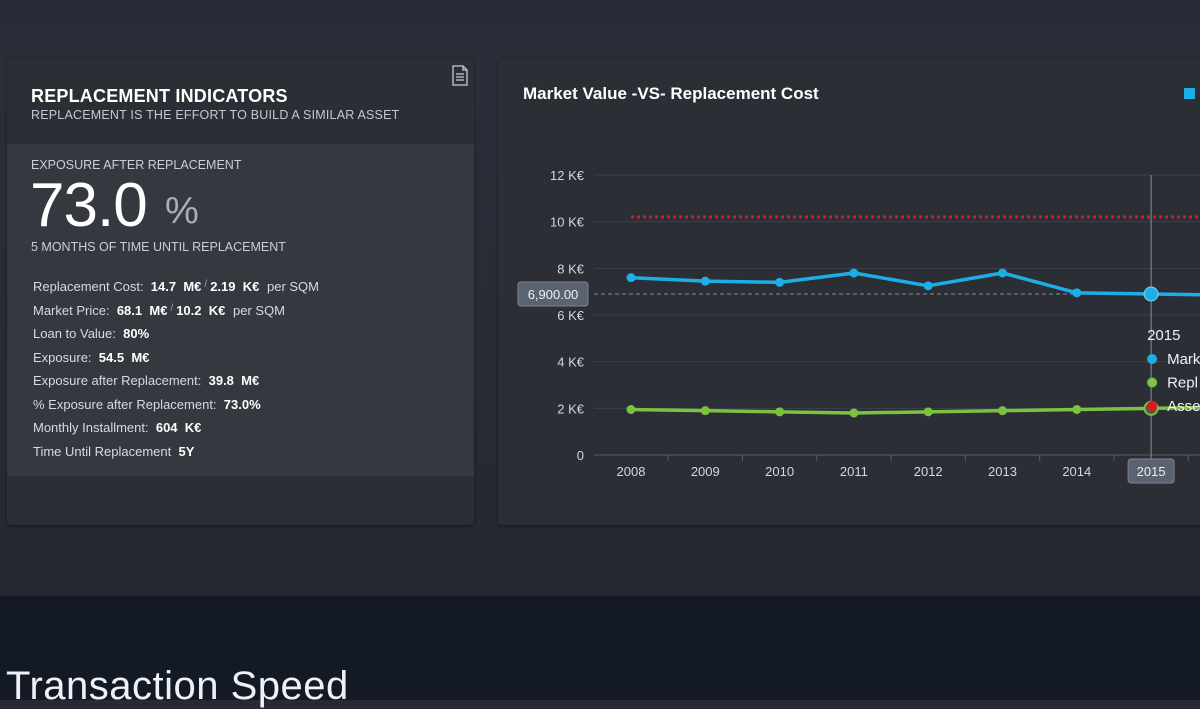  What do you see at coordinates (915, 284) in the screenshot?
I see `series-line-market` at bounding box center [915, 284].